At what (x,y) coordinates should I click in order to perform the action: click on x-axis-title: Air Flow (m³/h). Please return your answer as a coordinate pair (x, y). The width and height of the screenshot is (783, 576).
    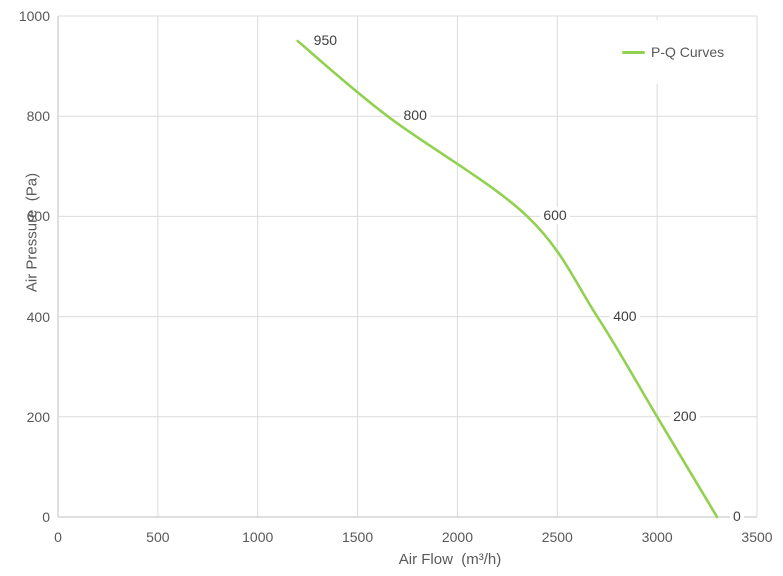
    Looking at the image, I should click on (450, 559).